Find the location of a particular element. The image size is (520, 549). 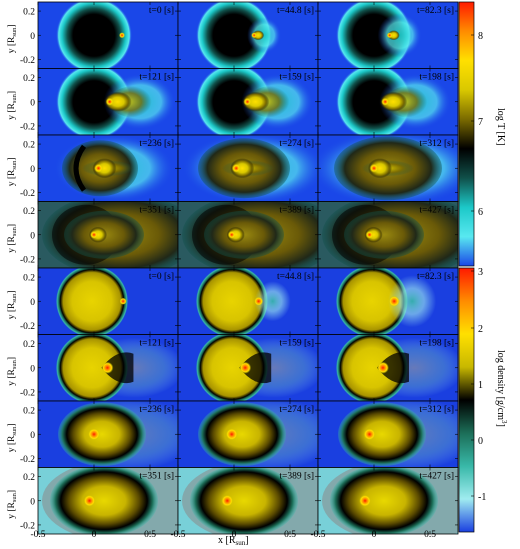

density_block-panel: t=236 [s] is located at coordinates (108, 434).